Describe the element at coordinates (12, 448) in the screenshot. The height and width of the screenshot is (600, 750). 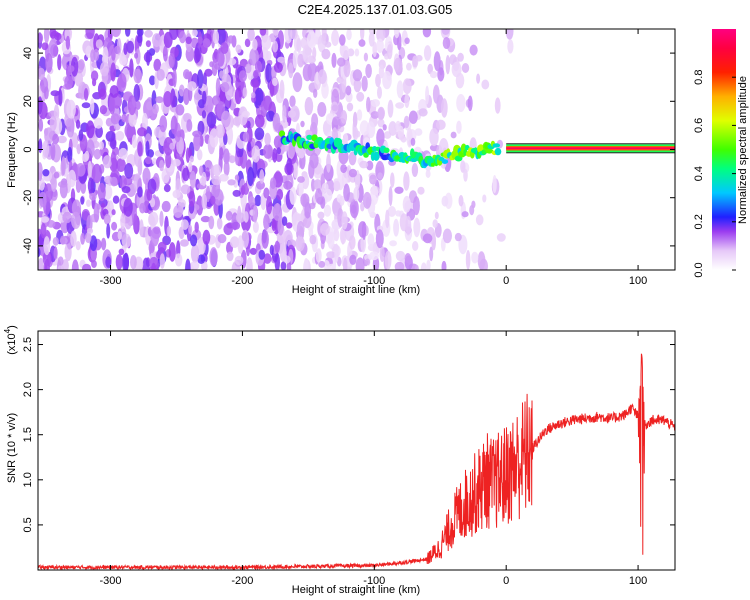
I see `snr-y-axis-label: SNR (10 * v/v)` at that location.